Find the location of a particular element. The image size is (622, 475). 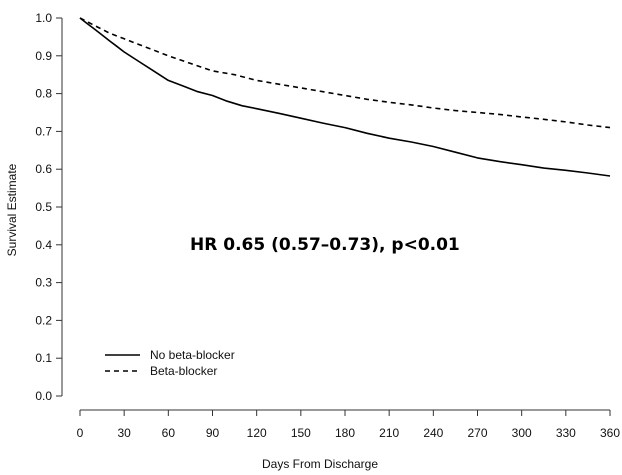

x-tick-label: 120 is located at coordinates (257, 433).